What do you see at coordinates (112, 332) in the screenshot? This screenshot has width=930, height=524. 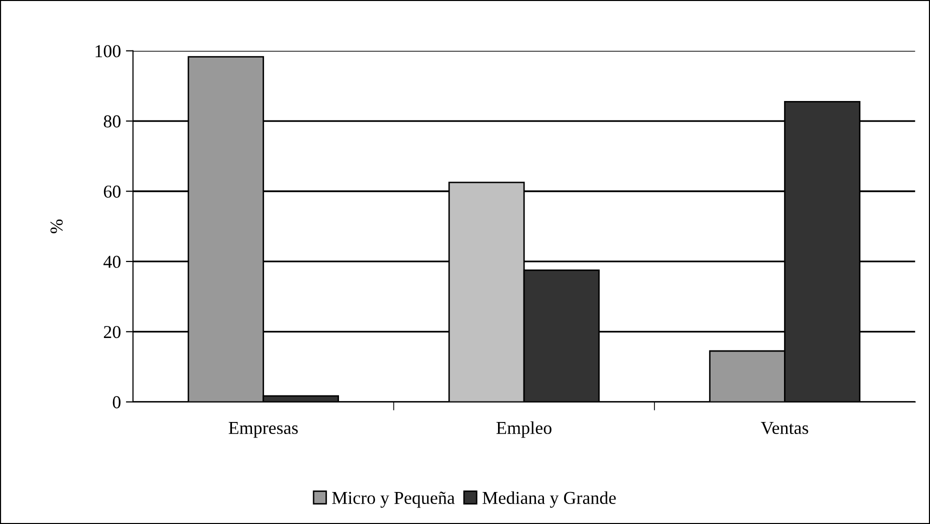 I see `y-tick-label: 20` at bounding box center [112, 332].